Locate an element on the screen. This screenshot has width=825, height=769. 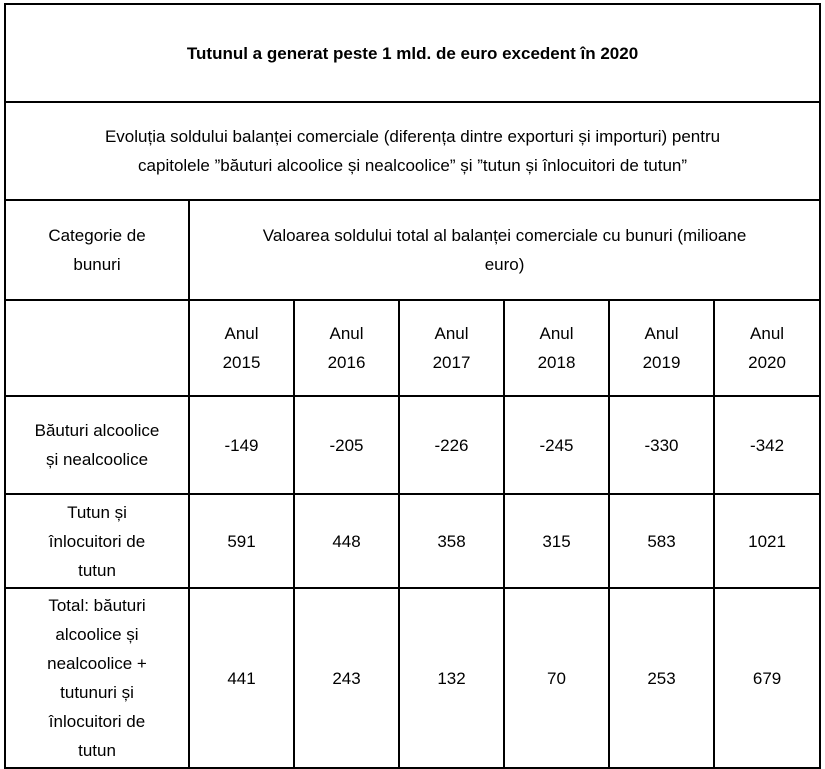
category-header-cell: Categorie de bunuri is located at coordinates (97, 250).